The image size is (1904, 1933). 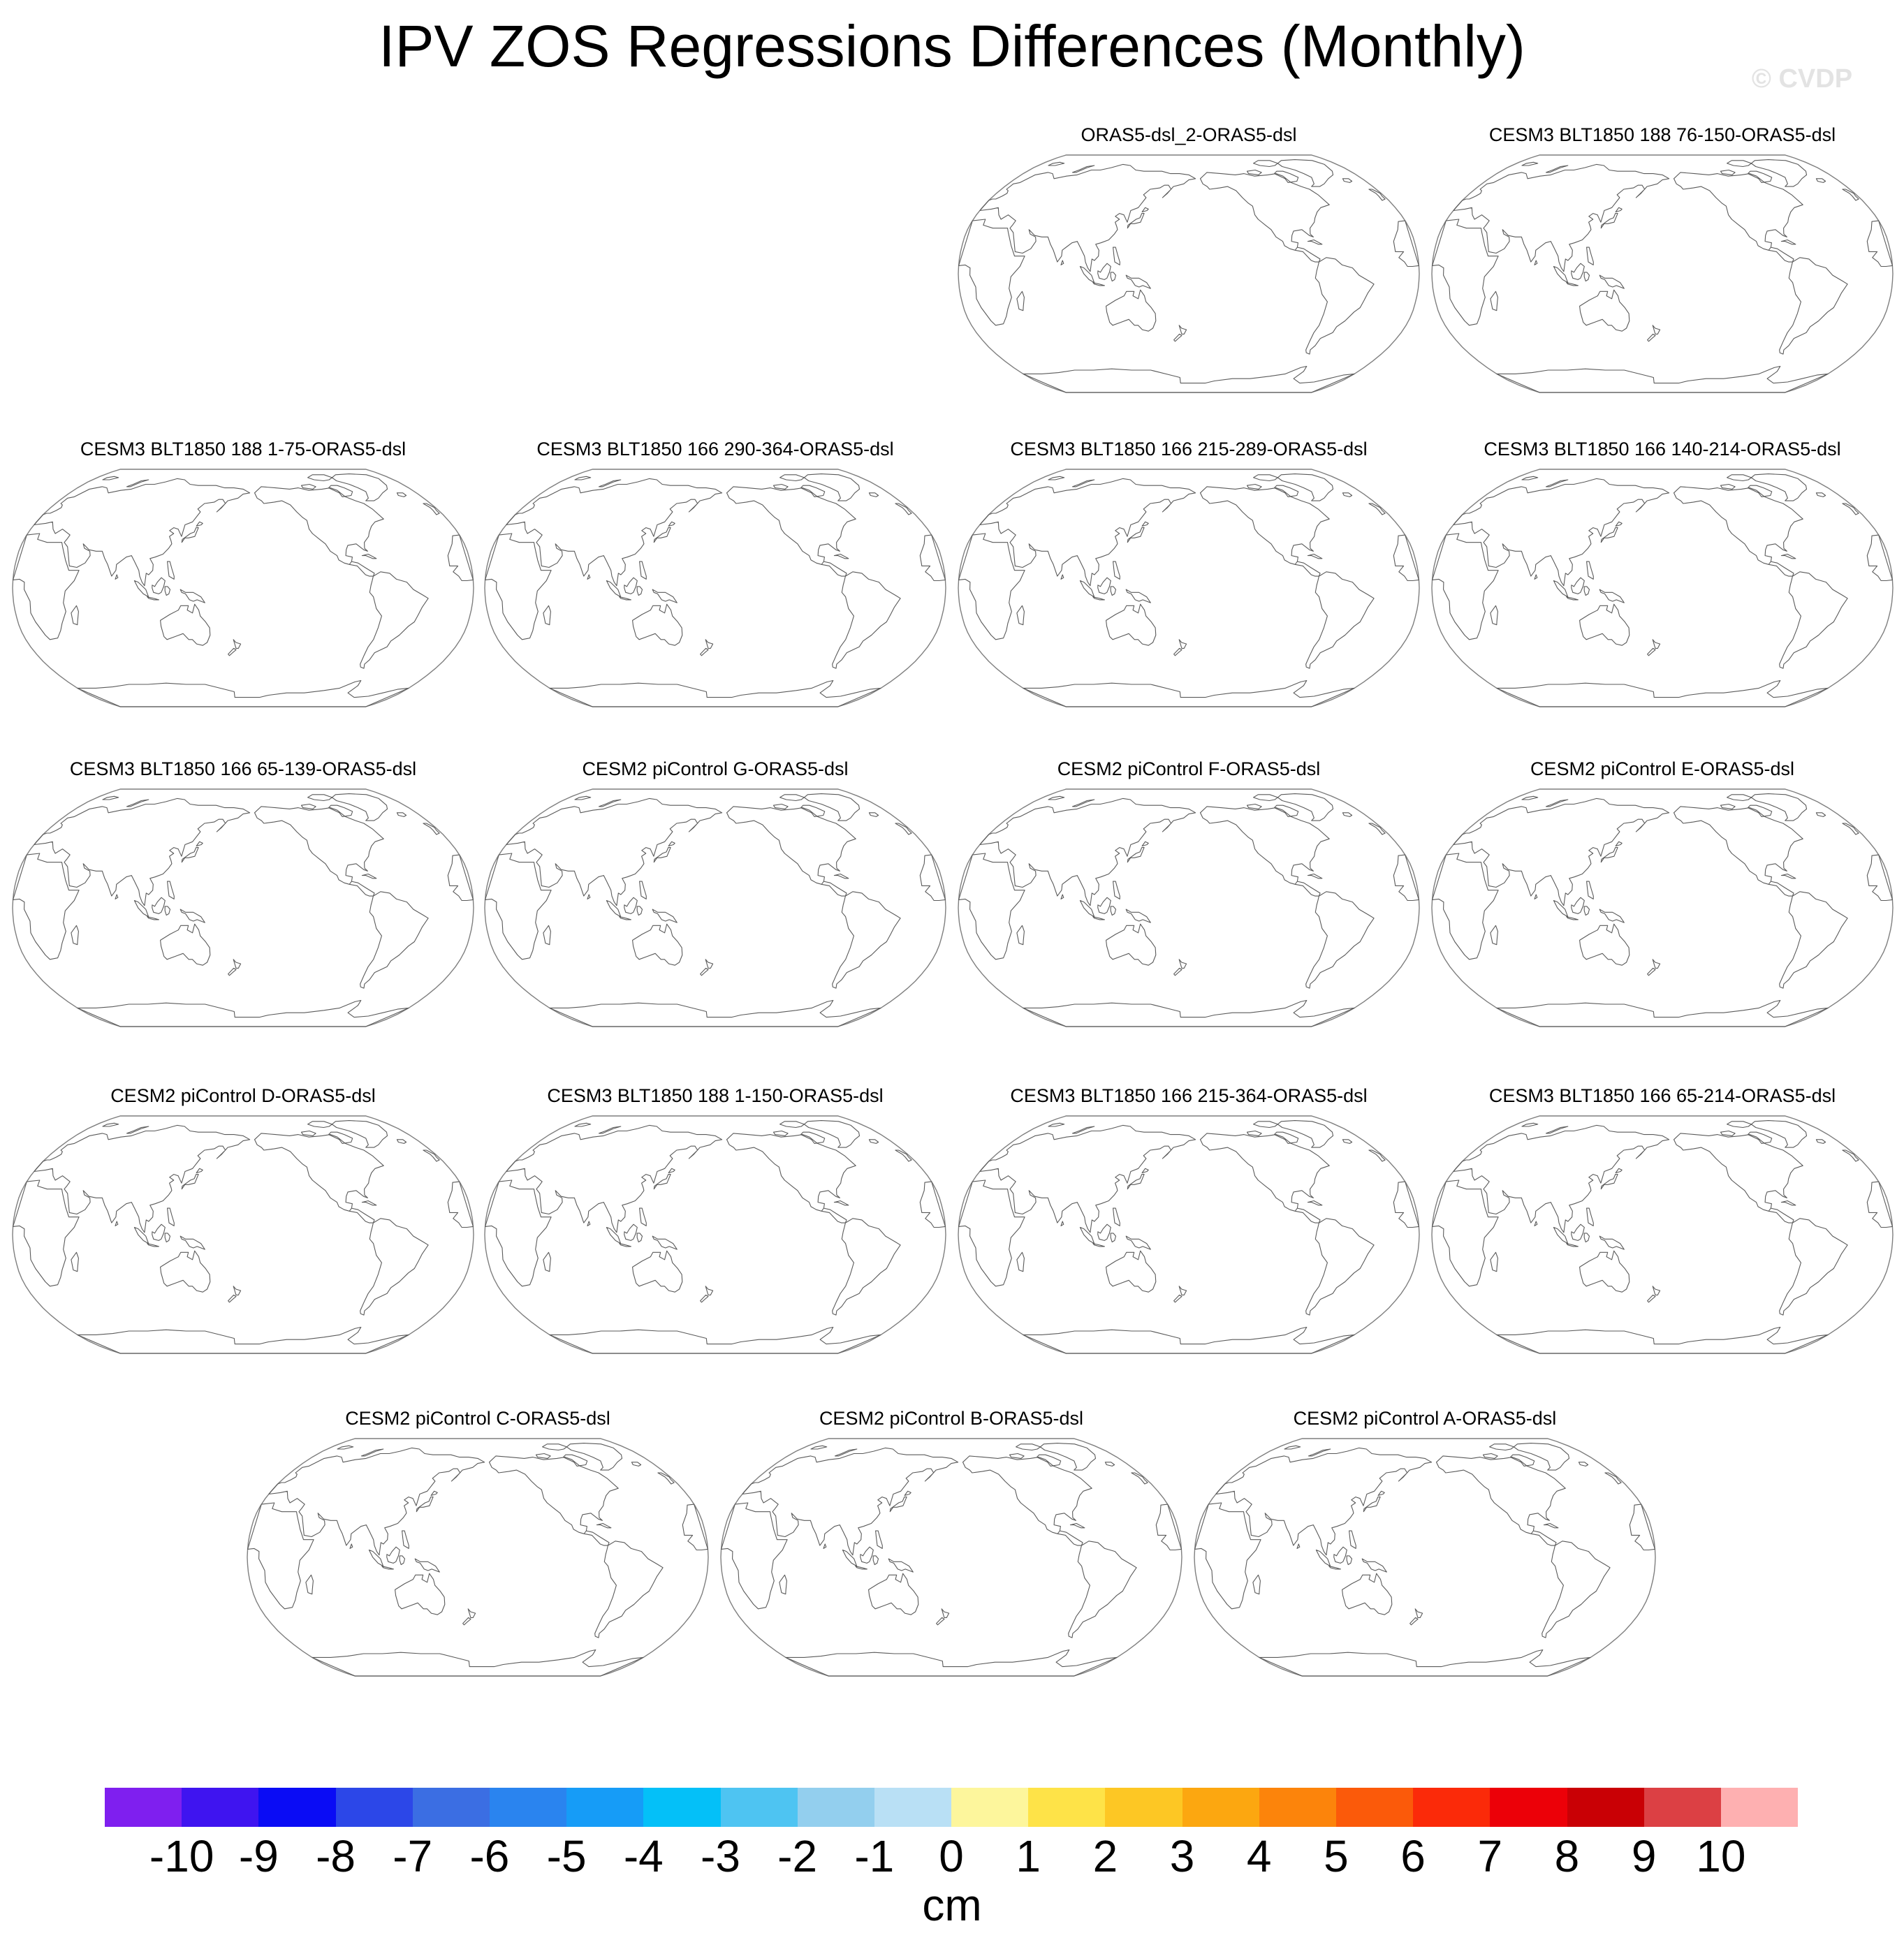 I want to click on panel-title: CESM2 piControl G-ORAS5-dsl, so click(x=715, y=768).